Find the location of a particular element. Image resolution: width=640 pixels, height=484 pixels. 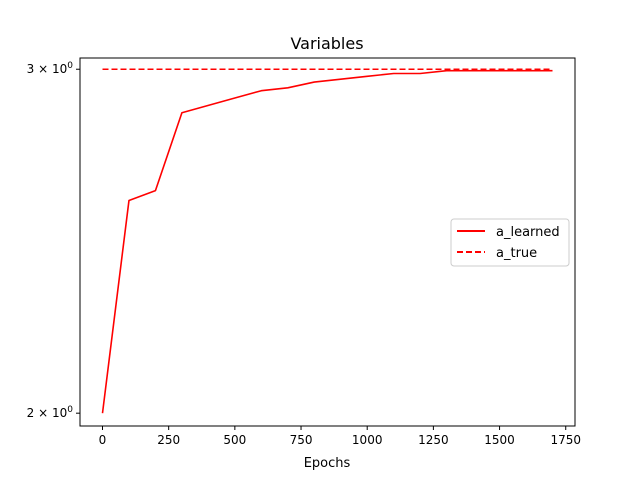

x-tick-label: 1250 is located at coordinates (433, 440).